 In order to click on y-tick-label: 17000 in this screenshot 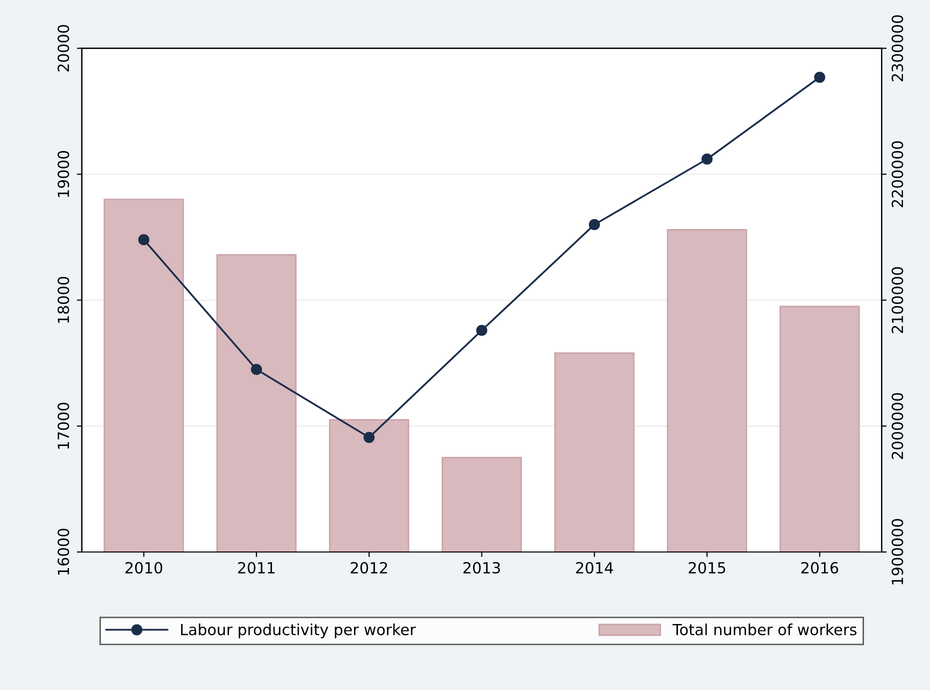, I will do `click(64, 425)`.